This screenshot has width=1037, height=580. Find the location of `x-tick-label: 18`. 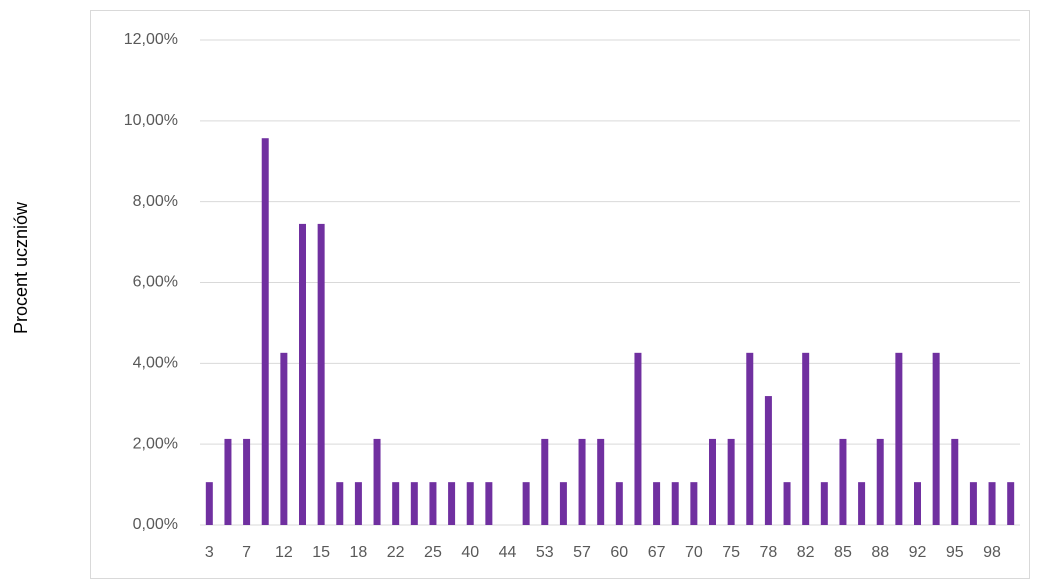

x-tick-label: 18 is located at coordinates (359, 552).